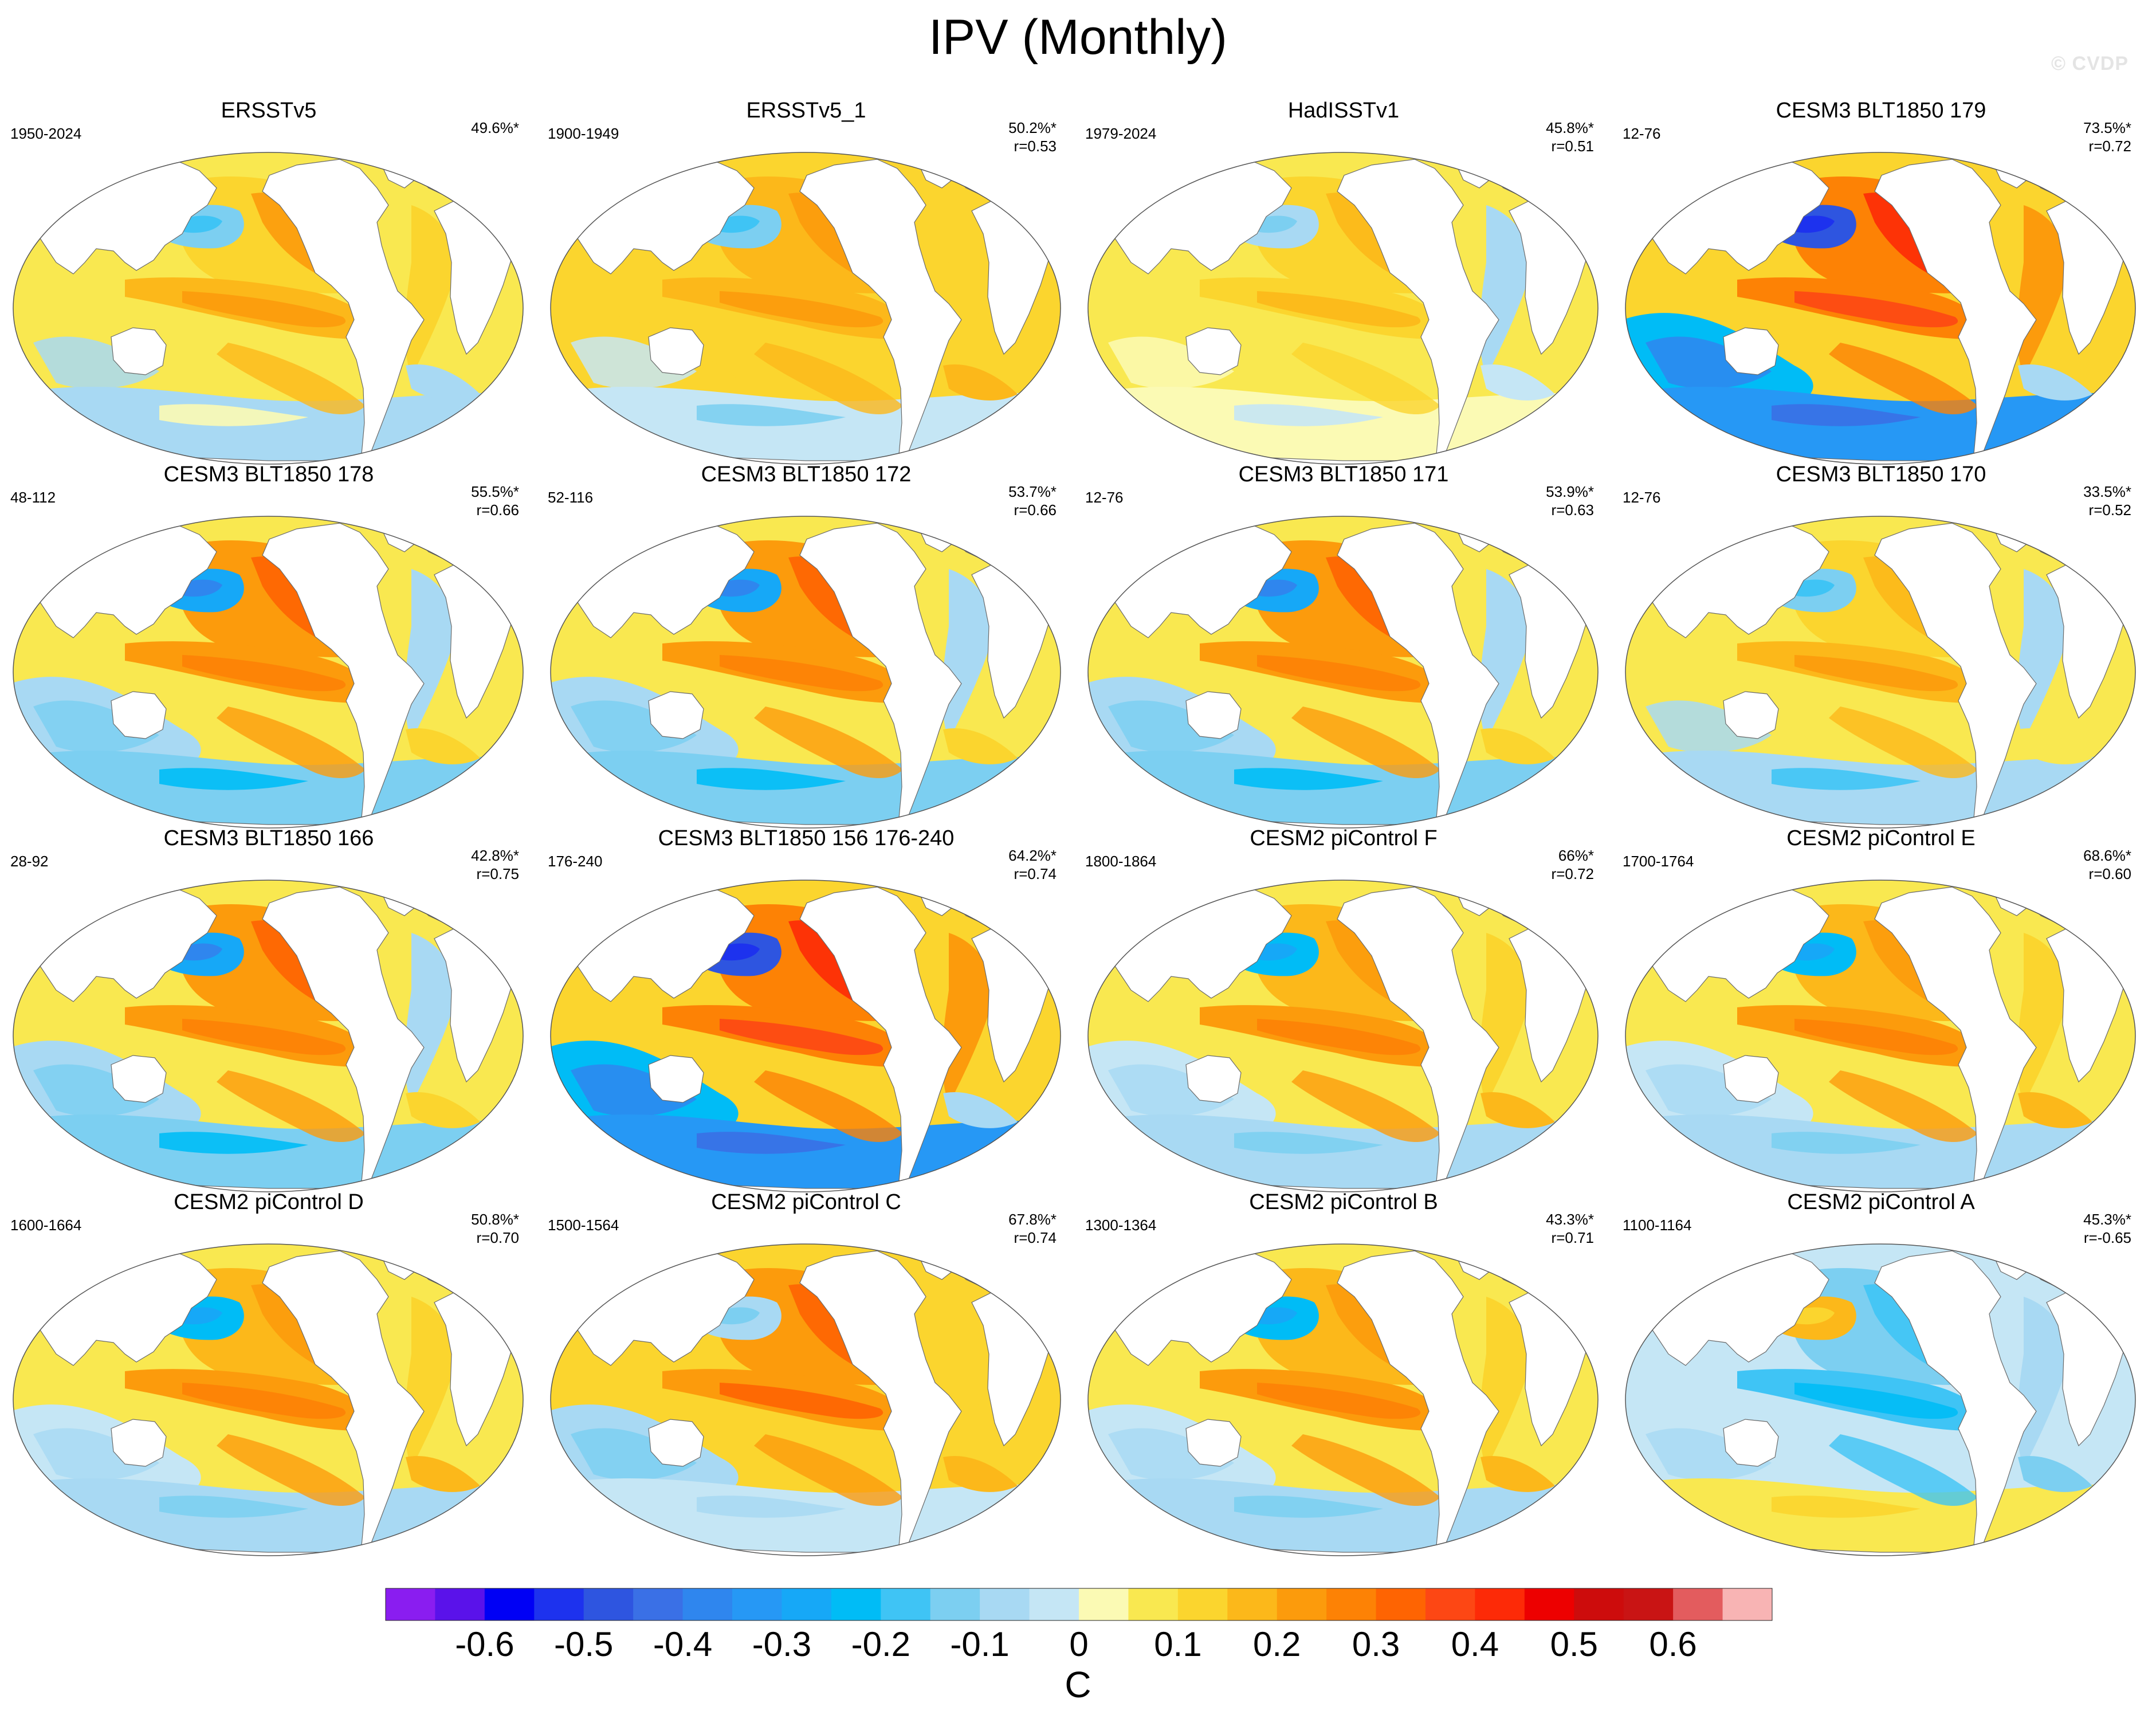 The image size is (2156, 1715). What do you see at coordinates (1570, 1219) in the screenshot?
I see `panel-variance-pct: 43.3%*` at bounding box center [1570, 1219].